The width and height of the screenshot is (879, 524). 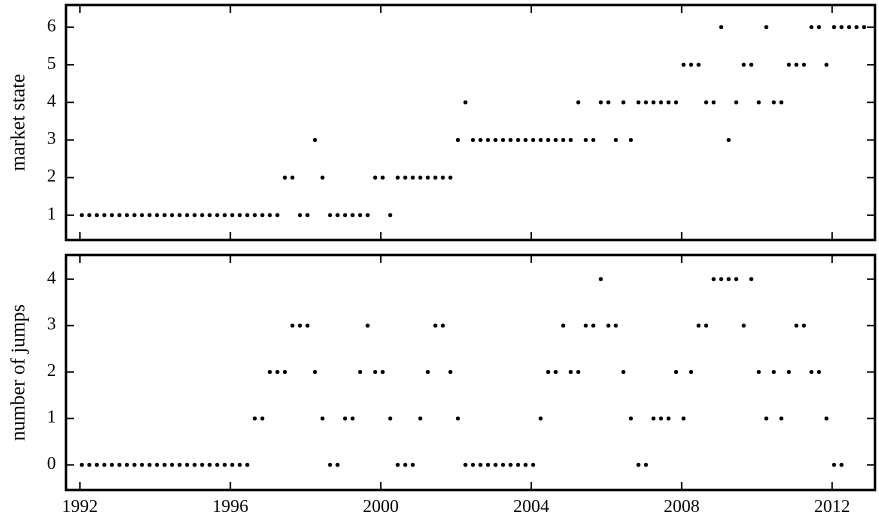 I want to click on x-tick-label: 1996, so click(x=230, y=506).